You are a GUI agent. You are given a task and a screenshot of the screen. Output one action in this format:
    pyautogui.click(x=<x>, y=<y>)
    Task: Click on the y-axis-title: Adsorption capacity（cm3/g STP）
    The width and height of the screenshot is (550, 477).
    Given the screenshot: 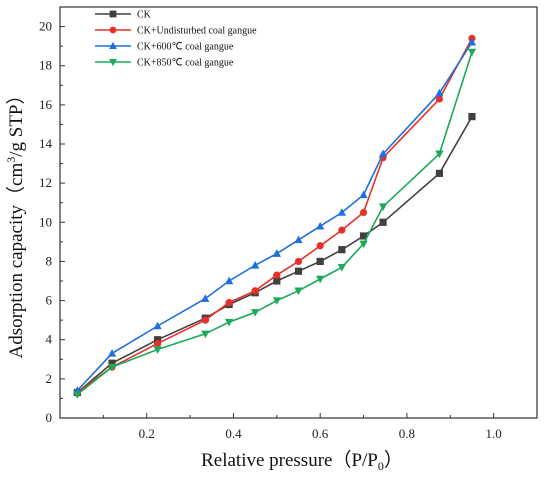 What is the action you would take?
    pyautogui.click(x=15, y=221)
    